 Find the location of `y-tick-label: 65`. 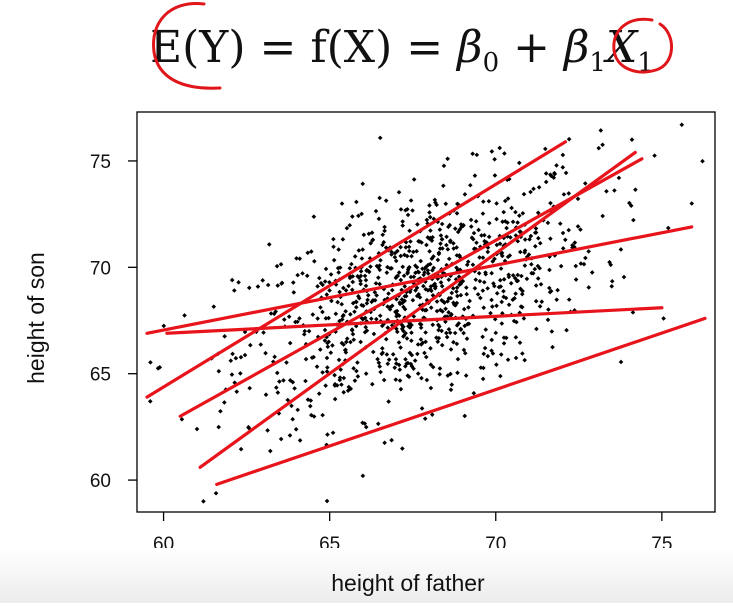

y-tick-label: 65 is located at coordinates (100, 375).